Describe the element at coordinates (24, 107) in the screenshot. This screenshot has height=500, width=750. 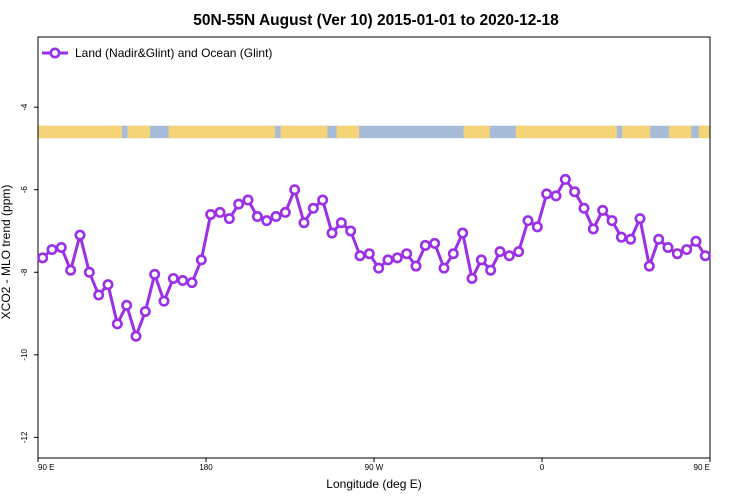
I see `y-tick-label: -4` at that location.